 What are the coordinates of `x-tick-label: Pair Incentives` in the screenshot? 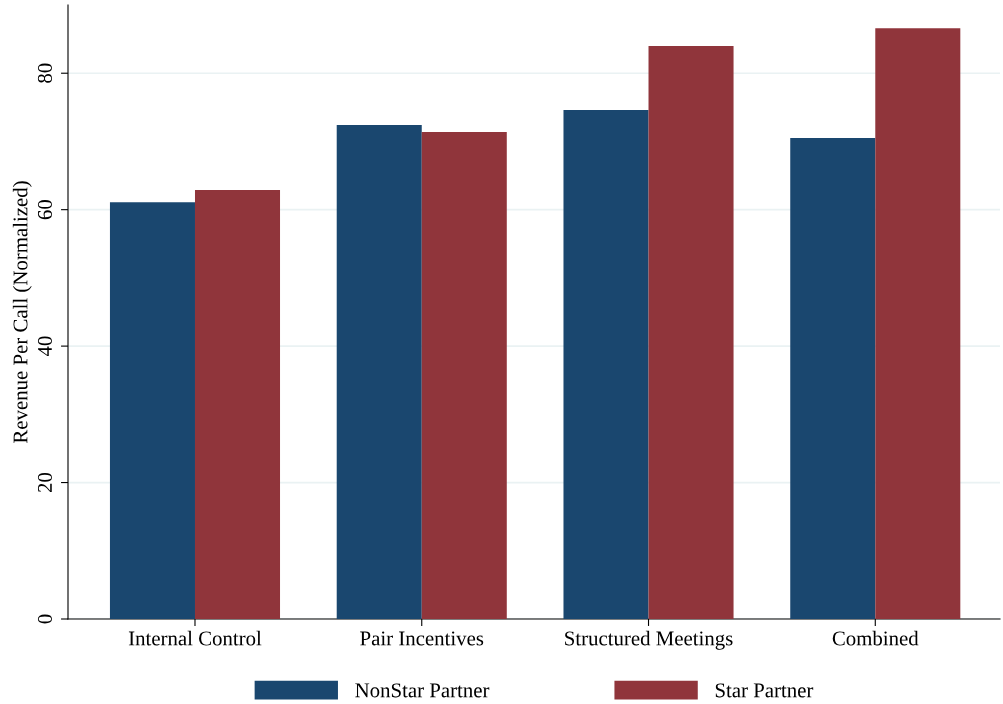 It's located at (422, 638).